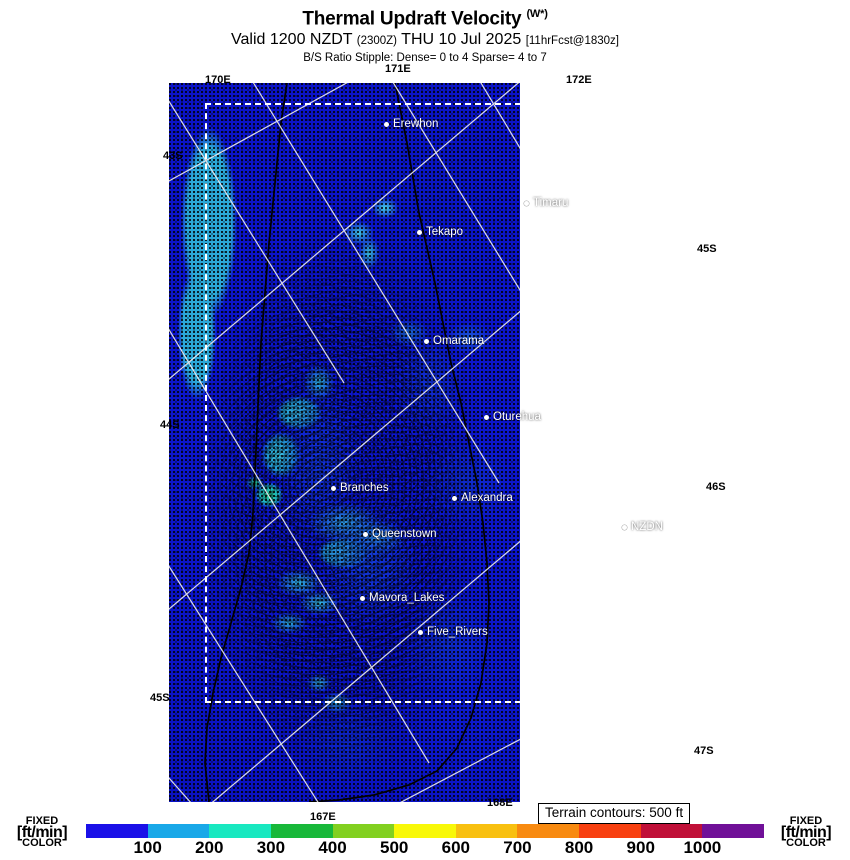 Image resolution: width=850 pixels, height=860 pixels. What do you see at coordinates (716, 487) in the screenshot?
I see `latitude-label: 46S` at bounding box center [716, 487].